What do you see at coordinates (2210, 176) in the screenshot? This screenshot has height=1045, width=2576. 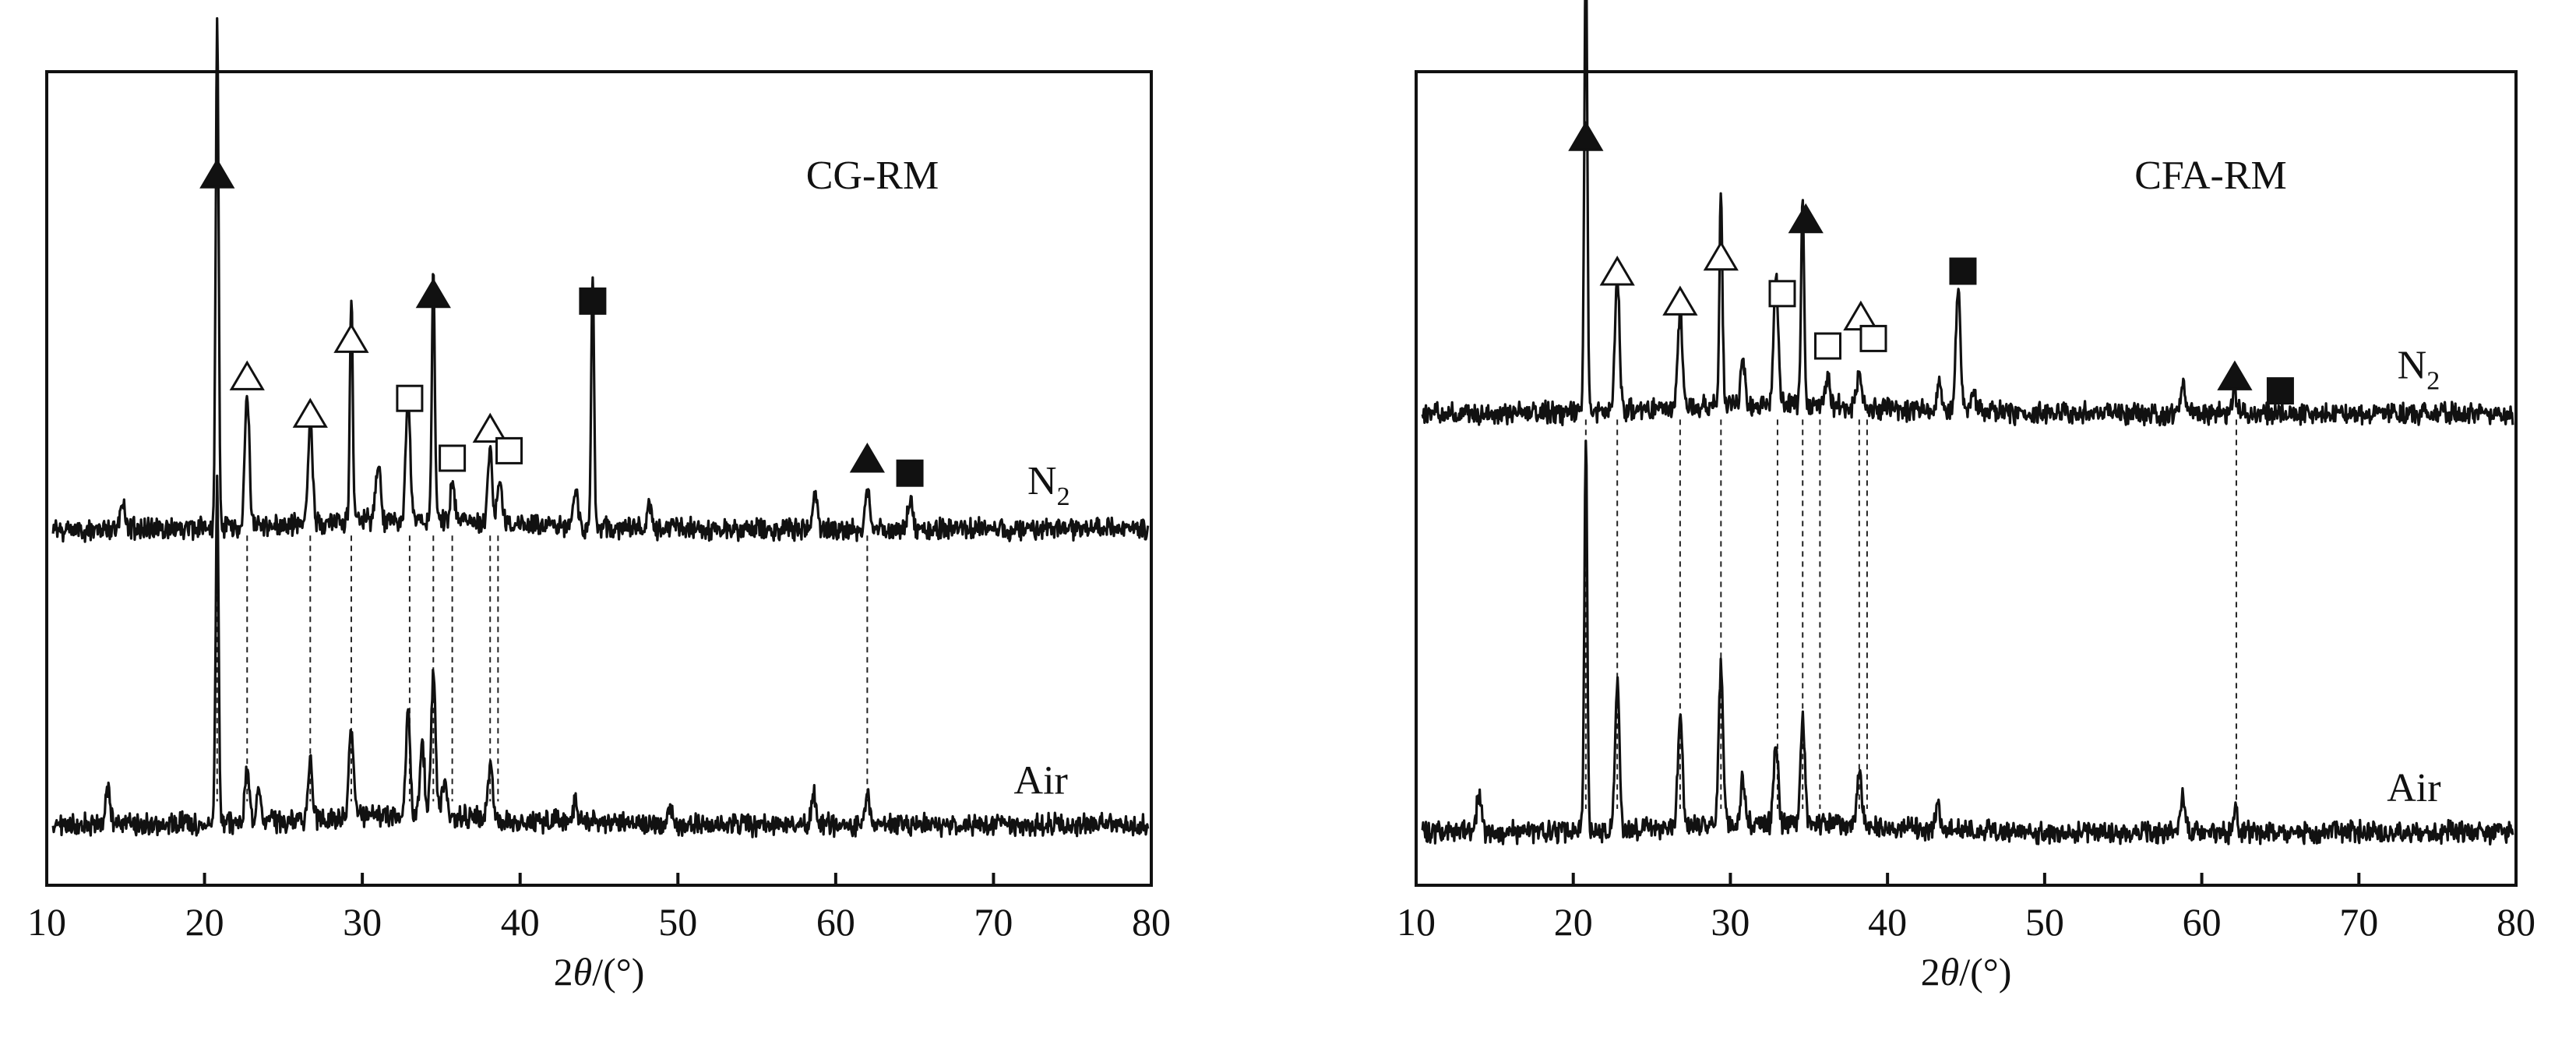 I see `sample-title: CFA-RM` at bounding box center [2210, 176].